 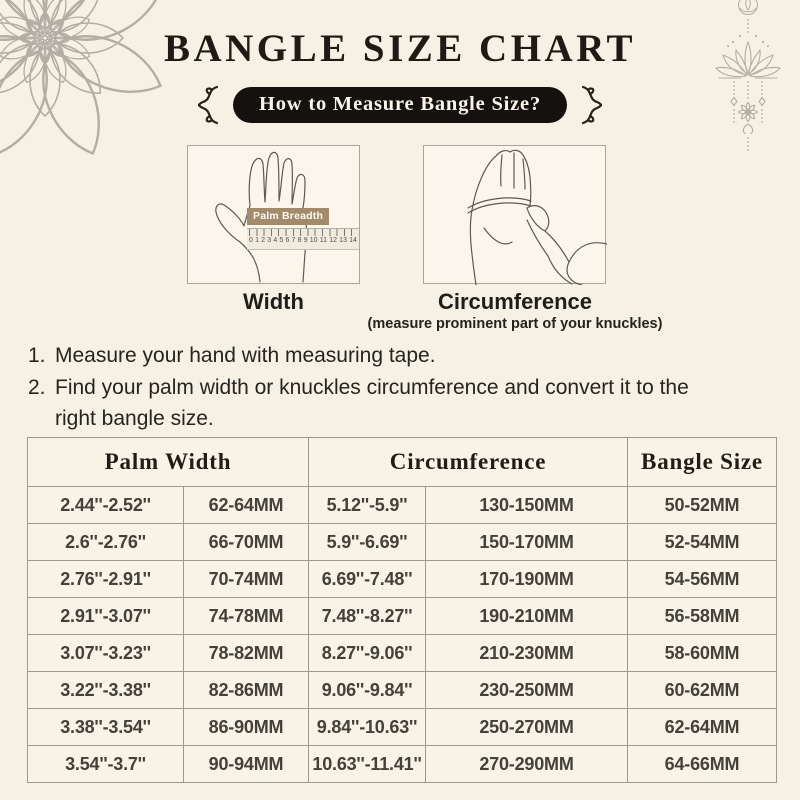 I want to click on table-cell: 130-150MM, so click(x=526, y=505).